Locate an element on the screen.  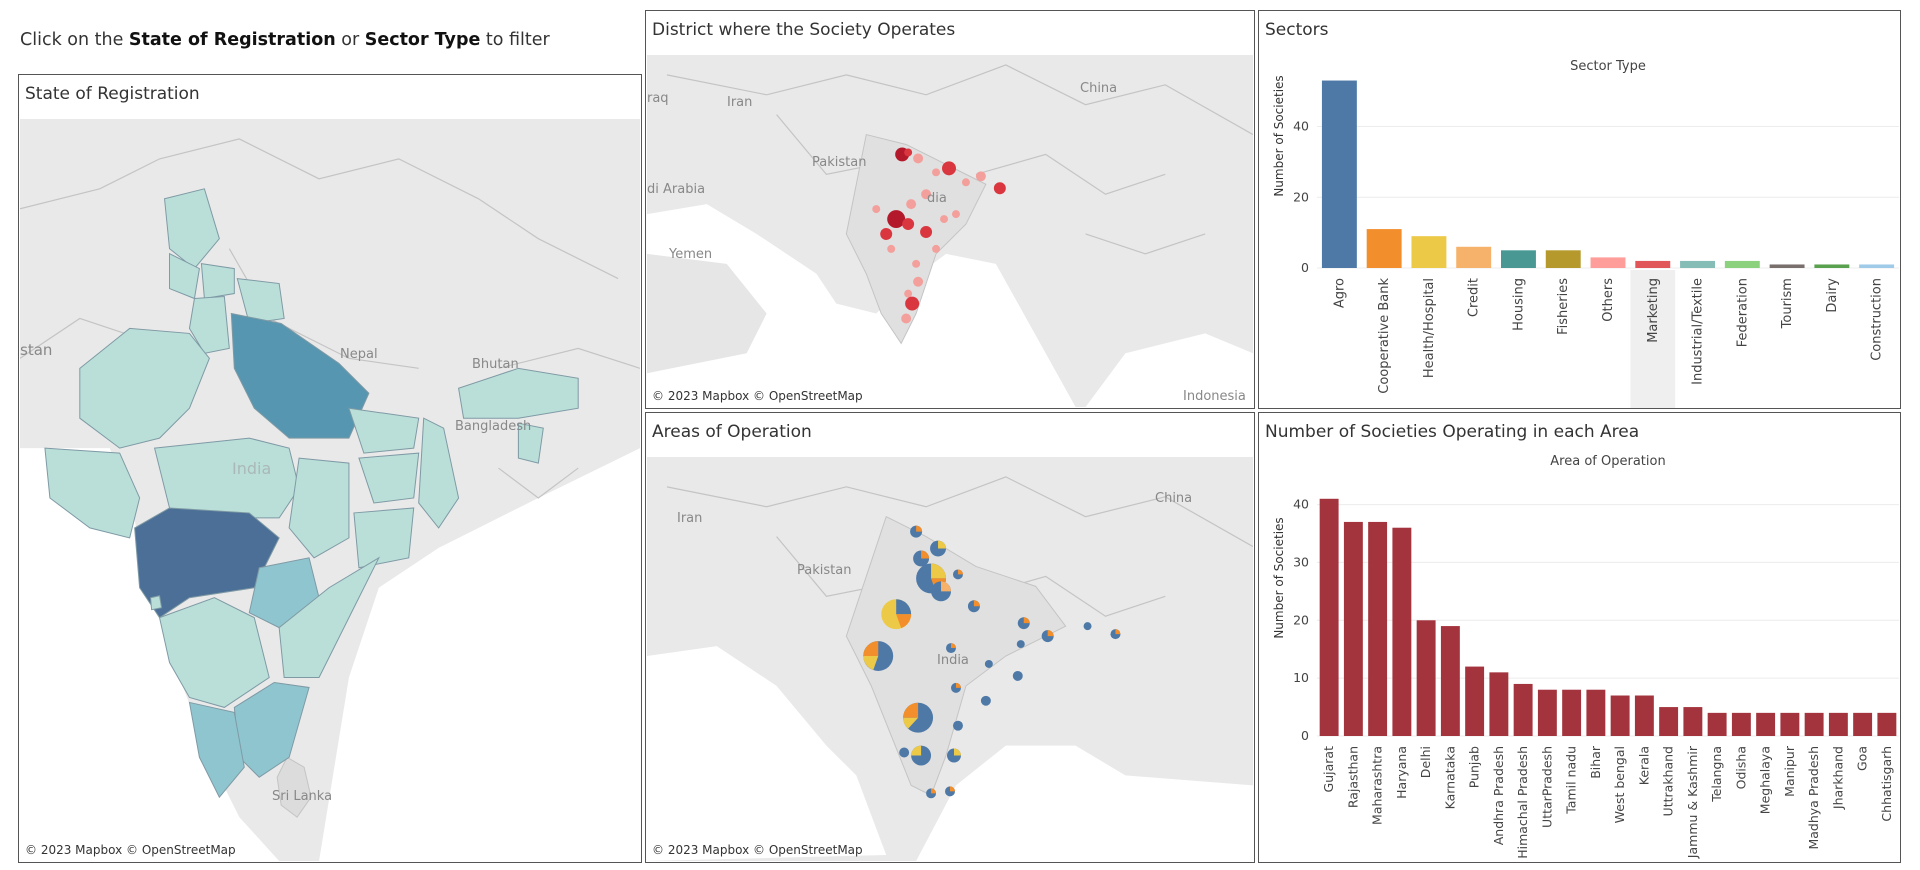
x-tick-label: Industrial/Textile is located at coordinates (1698, 331).